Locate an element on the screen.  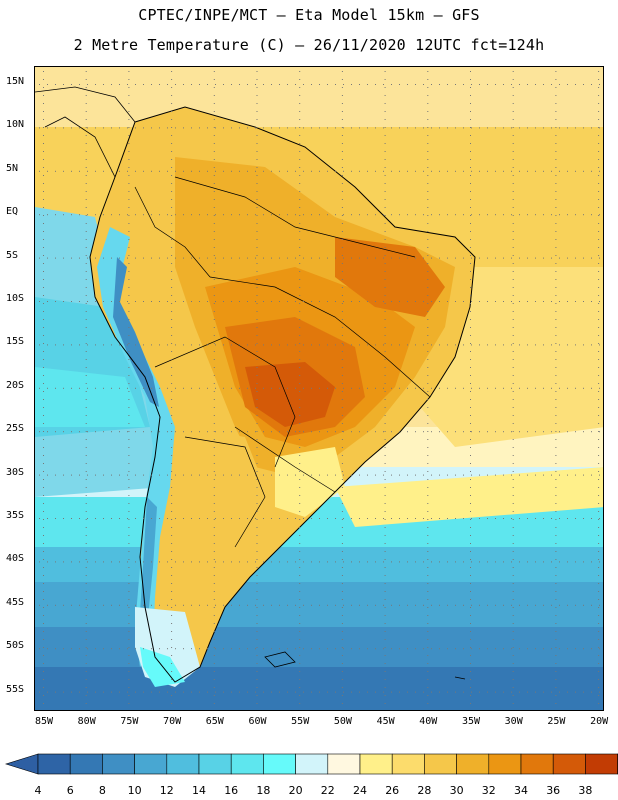
lon-tick-label: 75W is located at coordinates (129, 721).